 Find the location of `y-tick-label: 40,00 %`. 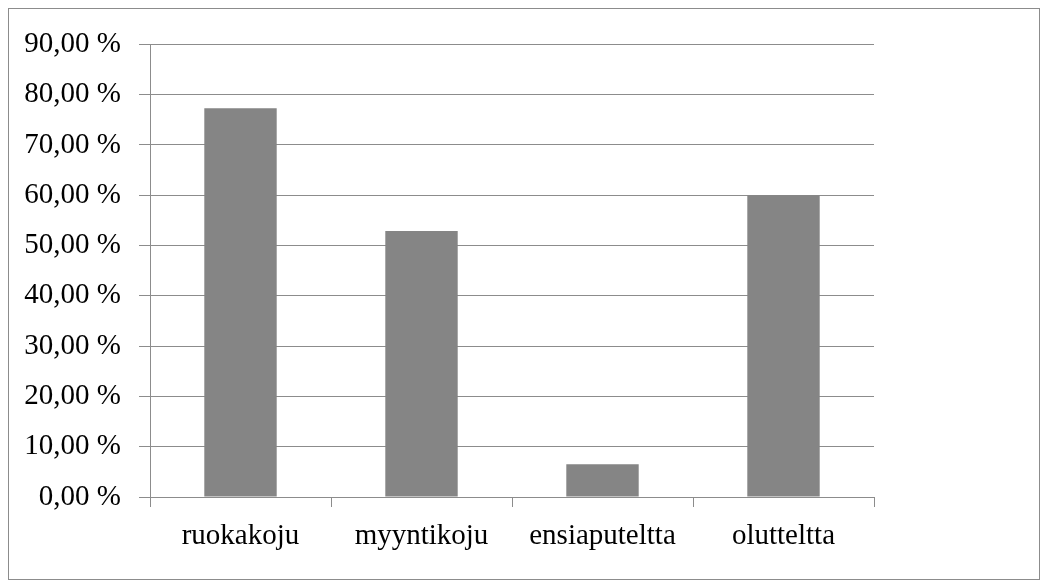

y-tick-label: 40,00 % is located at coordinates (72, 293).